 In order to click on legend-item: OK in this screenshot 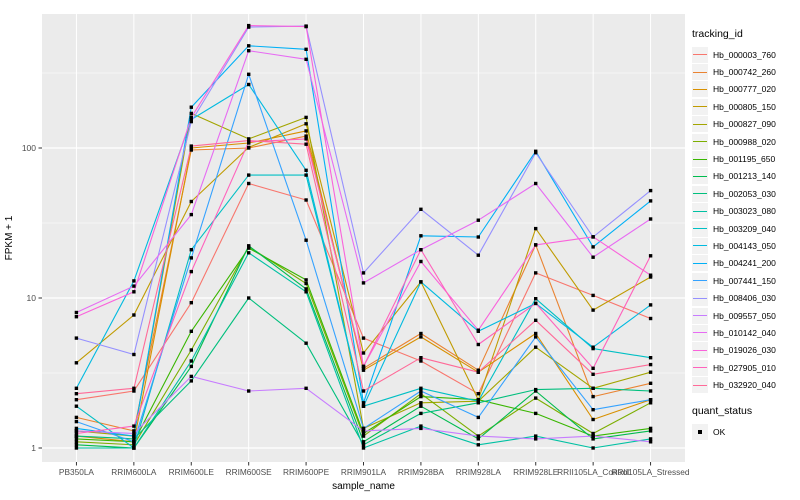, I will do `click(746, 431)`.